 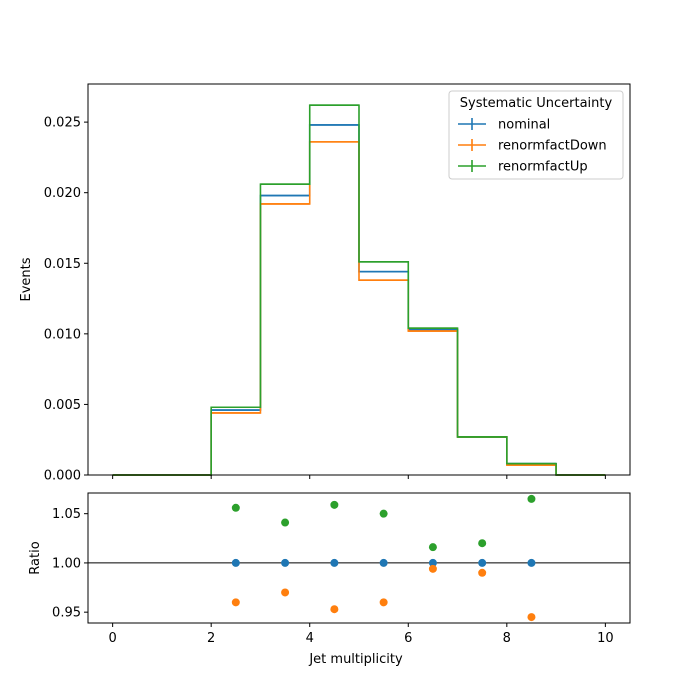 I want to click on bottom-x-ticks: 0 2 4 6 8 10, so click(x=361, y=634).